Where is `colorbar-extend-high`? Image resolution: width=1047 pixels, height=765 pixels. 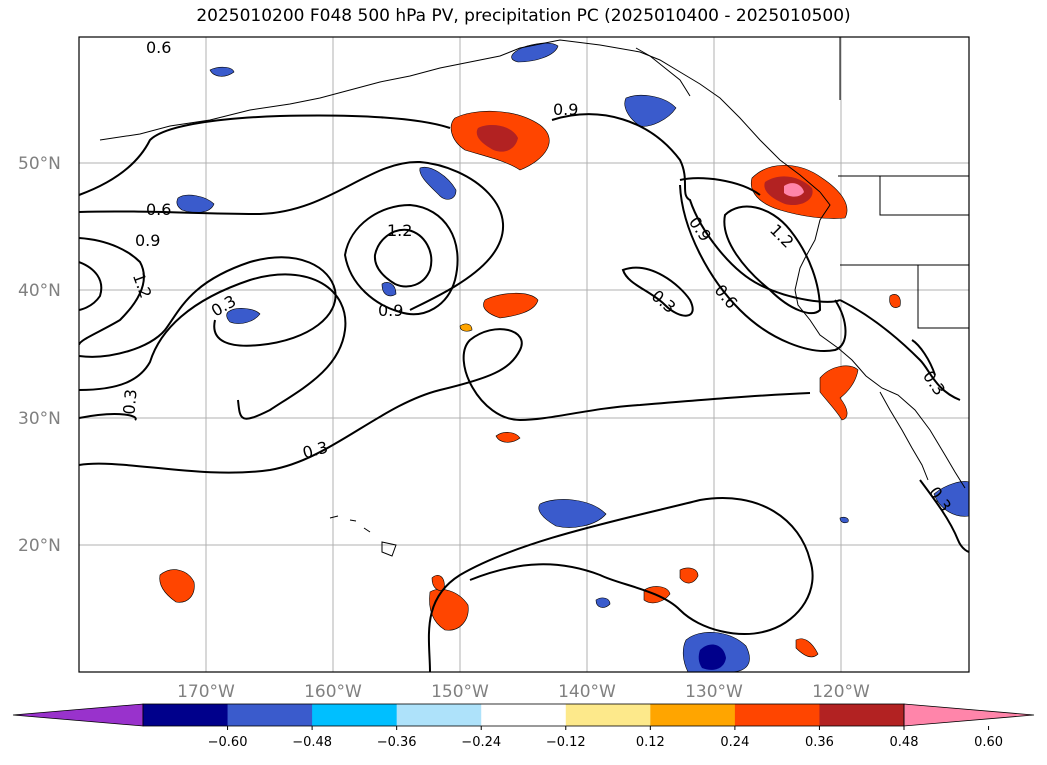 colorbar-extend-high is located at coordinates (969, 715).